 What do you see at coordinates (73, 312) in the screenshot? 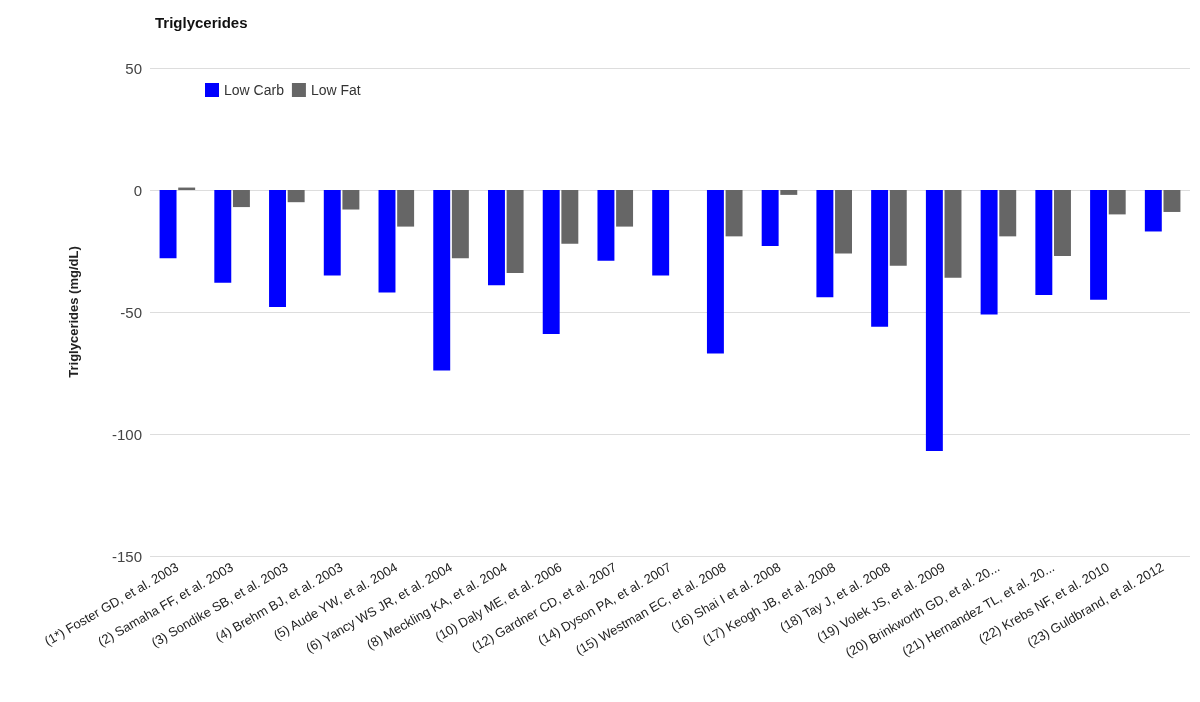
I see `y-axis-title: Triglycerides (mg/dL)` at bounding box center [73, 312].